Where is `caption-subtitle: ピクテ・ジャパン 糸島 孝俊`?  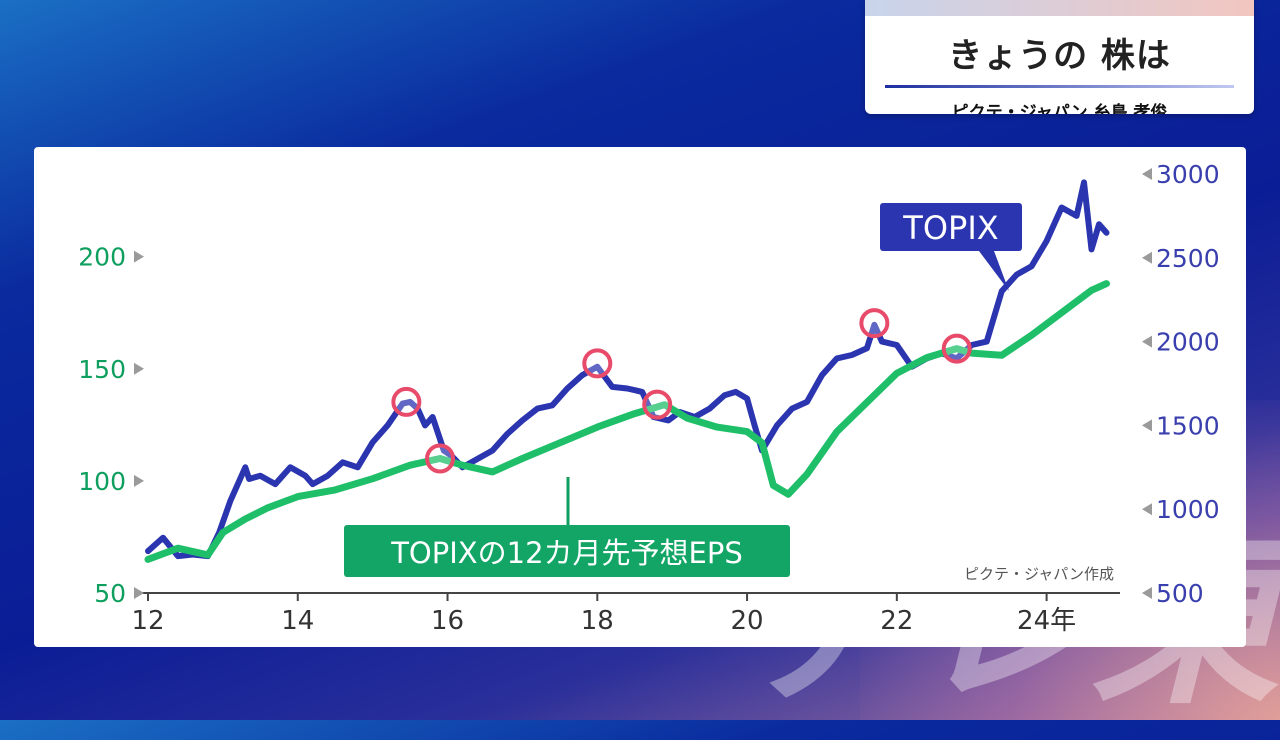
caption-subtitle: ピクテ・ジャパン 糸島 孝俊 is located at coordinates (1059, 108).